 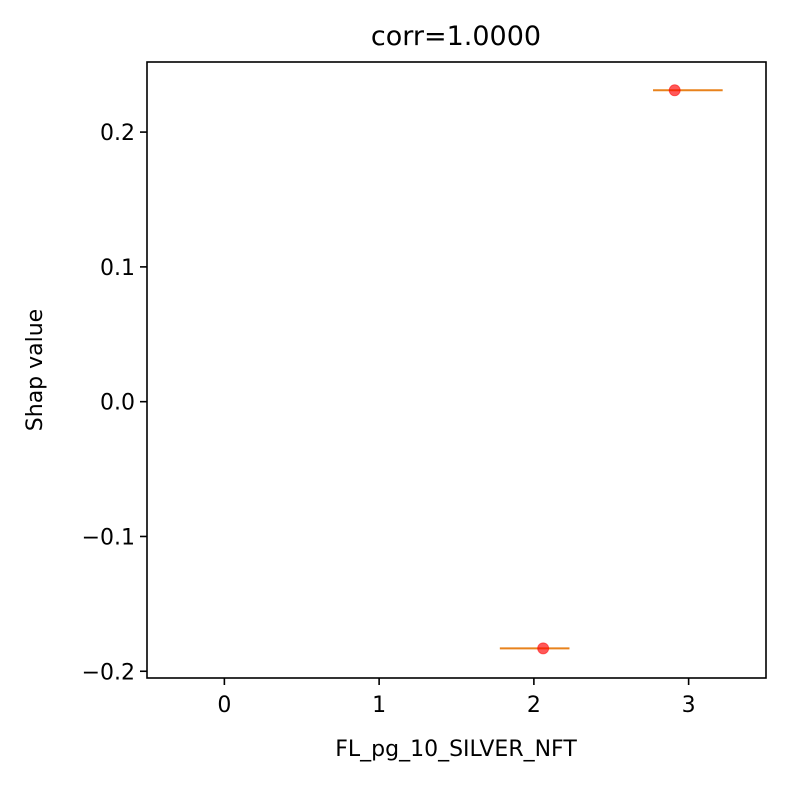 What do you see at coordinates (456, 749) in the screenshot?
I see `x-axis-label: FL_pg_10_SILVER_NFT` at bounding box center [456, 749].